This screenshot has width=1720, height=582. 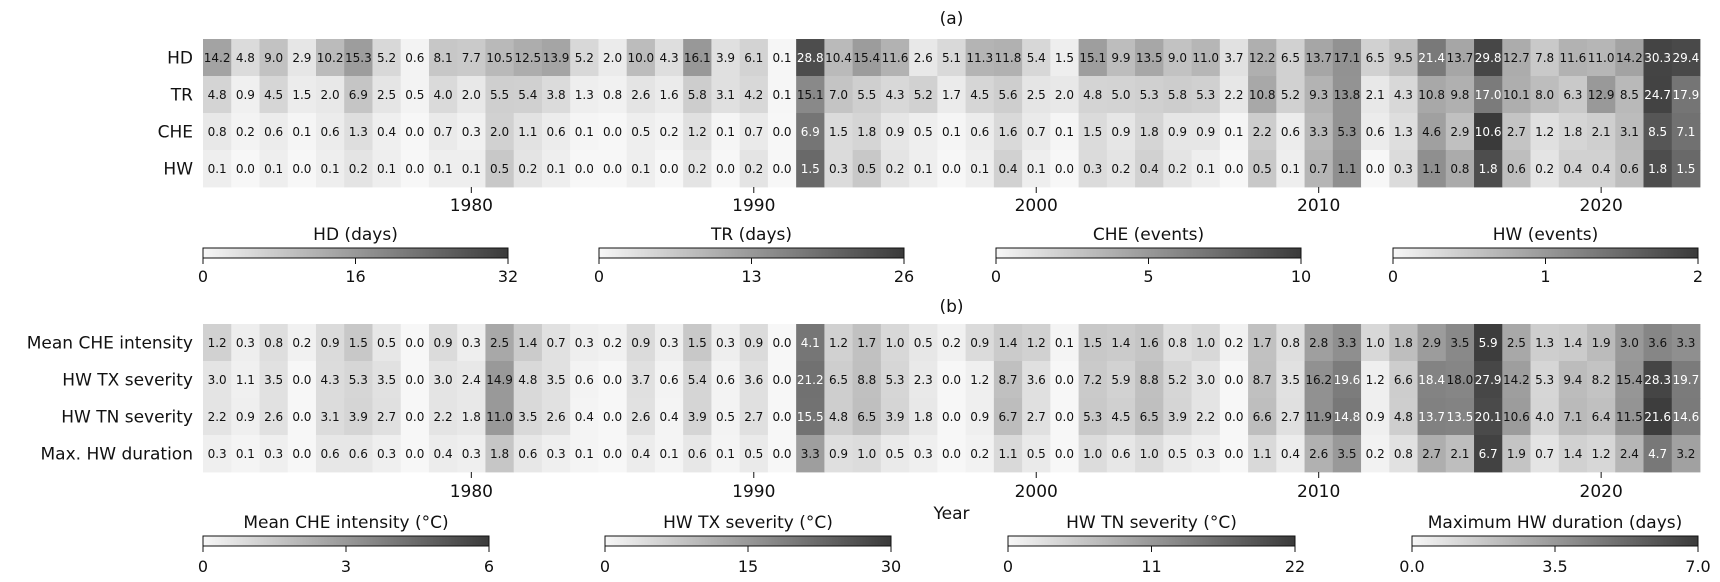 I want to click on cell-label: 8.8, so click(x=866, y=380).